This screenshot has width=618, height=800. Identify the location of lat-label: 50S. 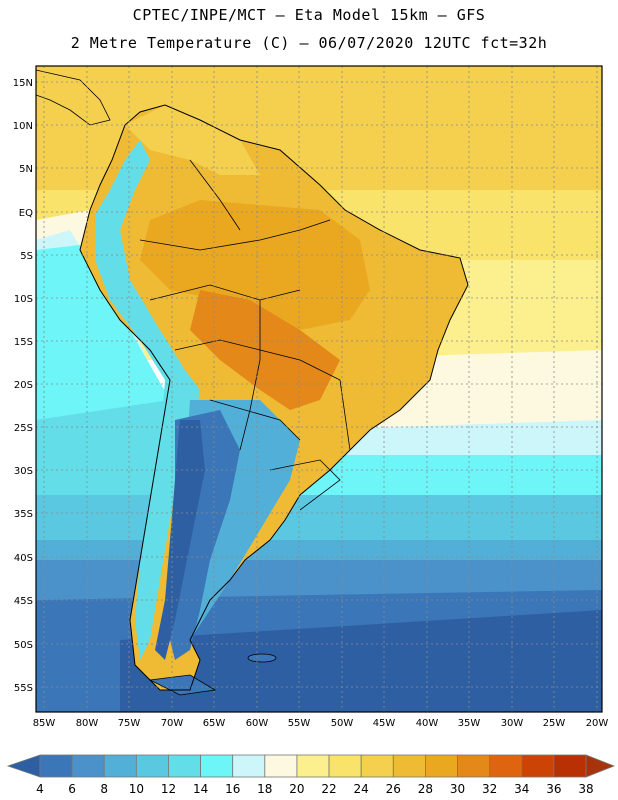
(23, 645).